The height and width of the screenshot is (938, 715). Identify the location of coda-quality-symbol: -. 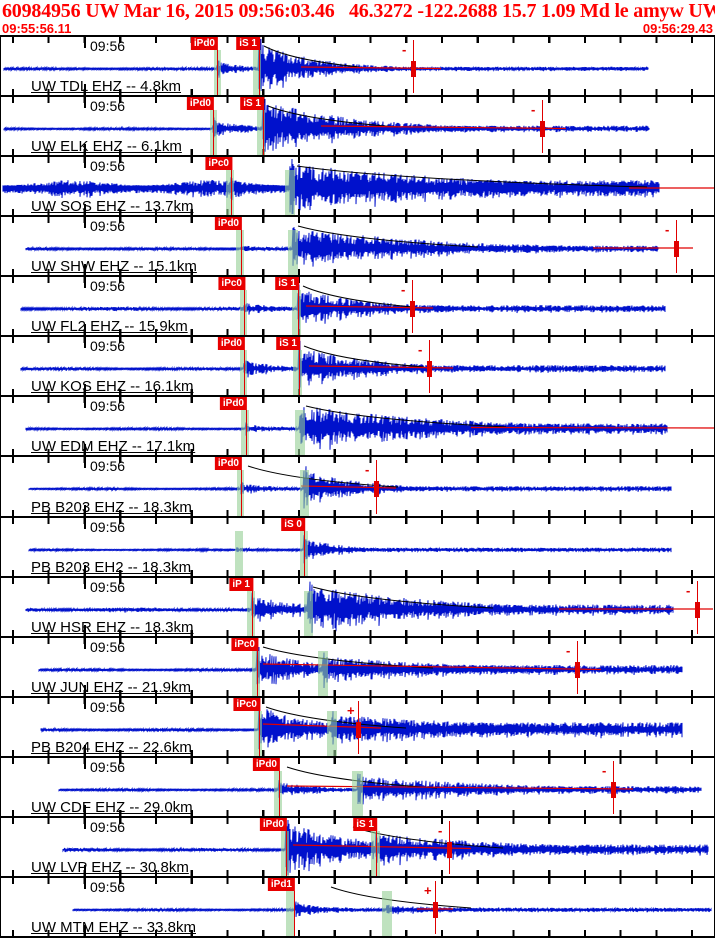
(420, 350).